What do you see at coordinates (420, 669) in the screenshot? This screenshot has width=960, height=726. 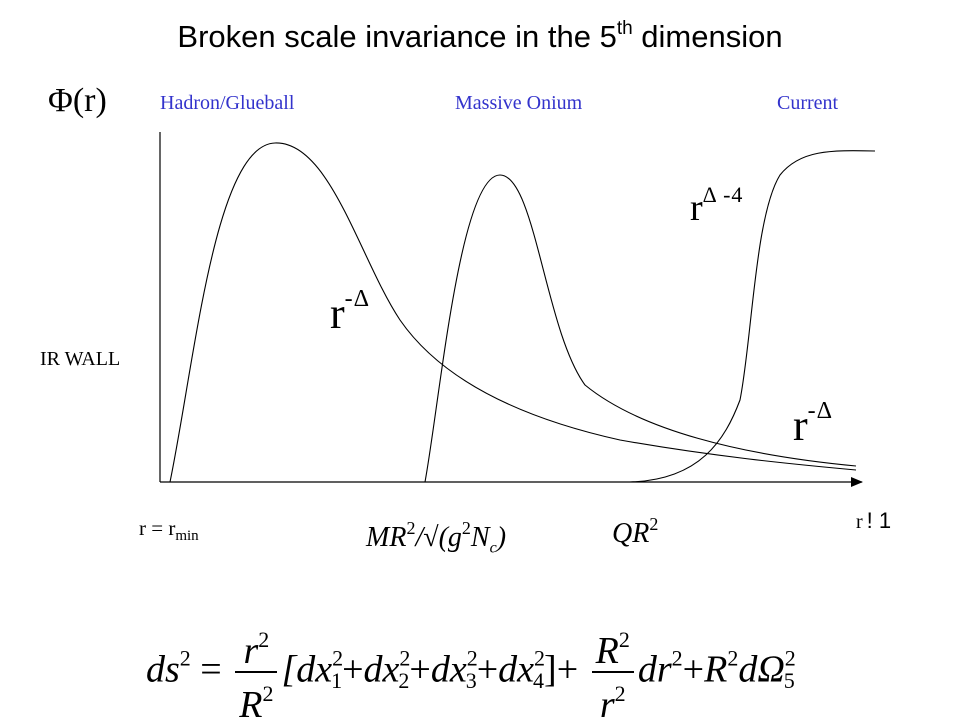 I see `plus-2: +` at bounding box center [420, 669].